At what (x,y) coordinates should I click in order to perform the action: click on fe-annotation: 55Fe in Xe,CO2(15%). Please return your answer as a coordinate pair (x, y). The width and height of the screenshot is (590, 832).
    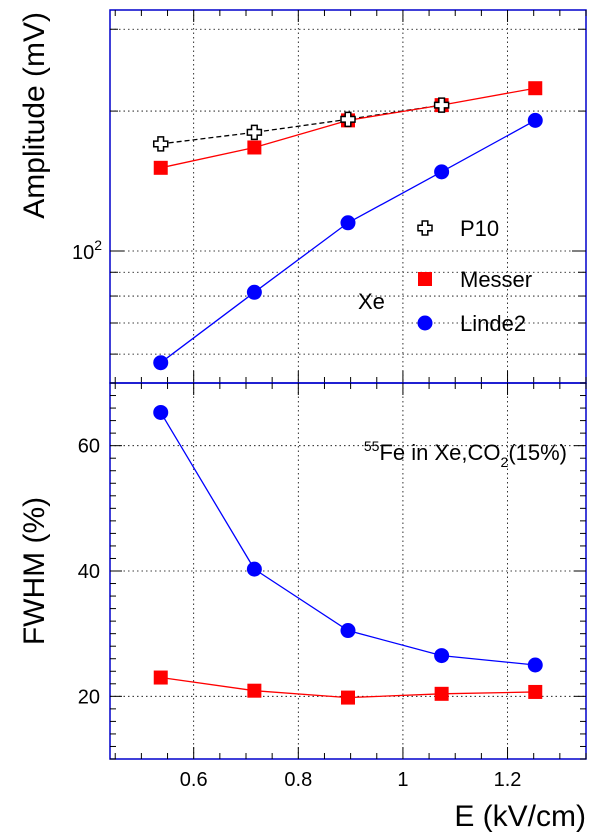
    Looking at the image, I should click on (465, 454).